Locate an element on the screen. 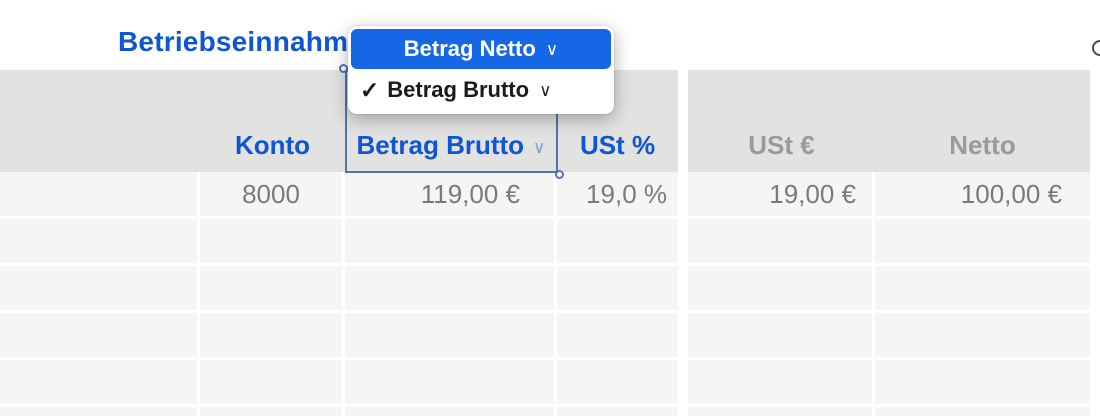  menu-item-betrag-netto: Betrag Netto ∨ is located at coordinates (481, 49).